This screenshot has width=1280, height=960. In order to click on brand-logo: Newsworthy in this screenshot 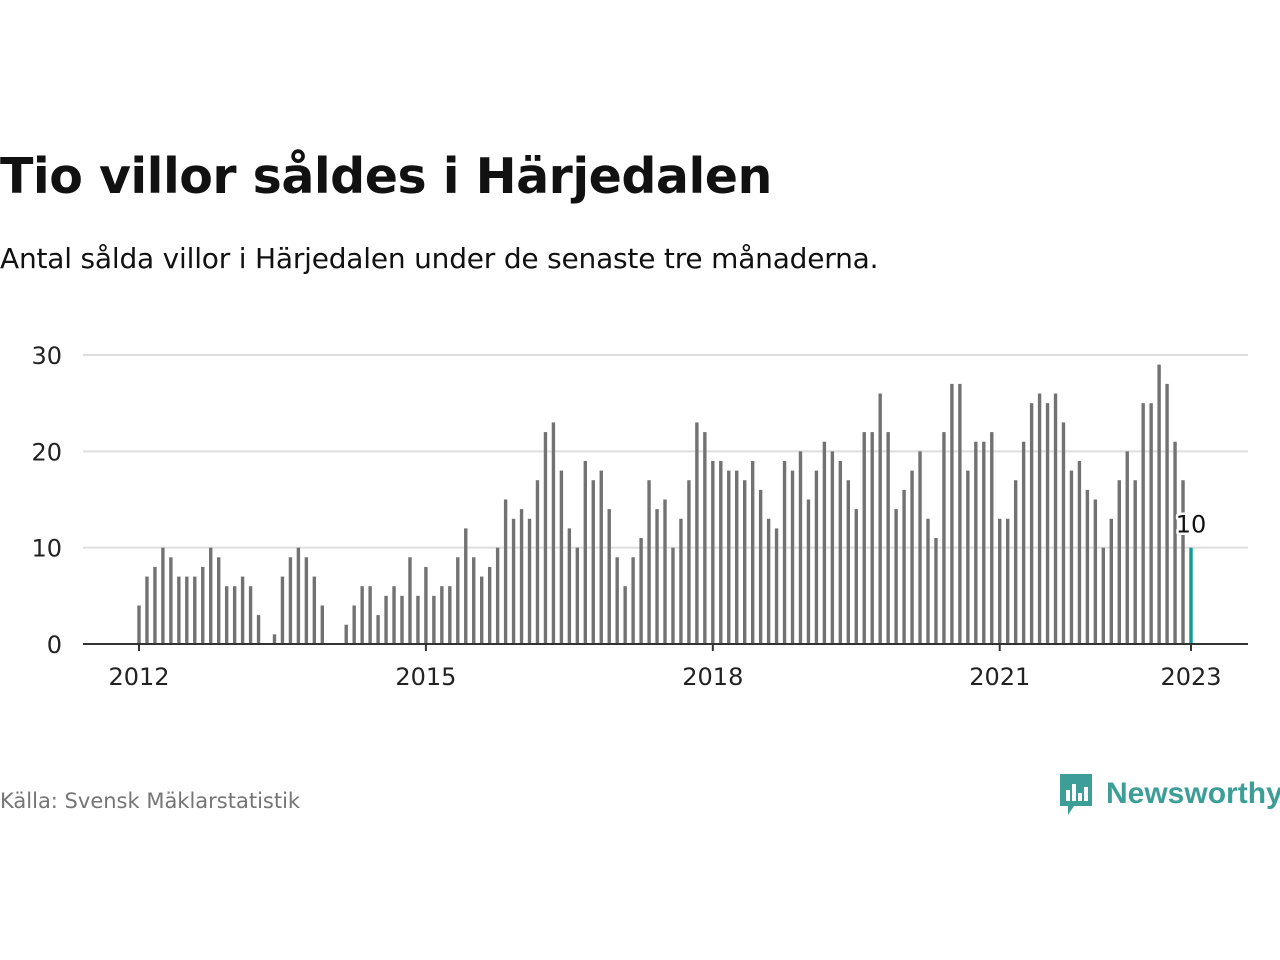, I will do `click(1169, 794)`.